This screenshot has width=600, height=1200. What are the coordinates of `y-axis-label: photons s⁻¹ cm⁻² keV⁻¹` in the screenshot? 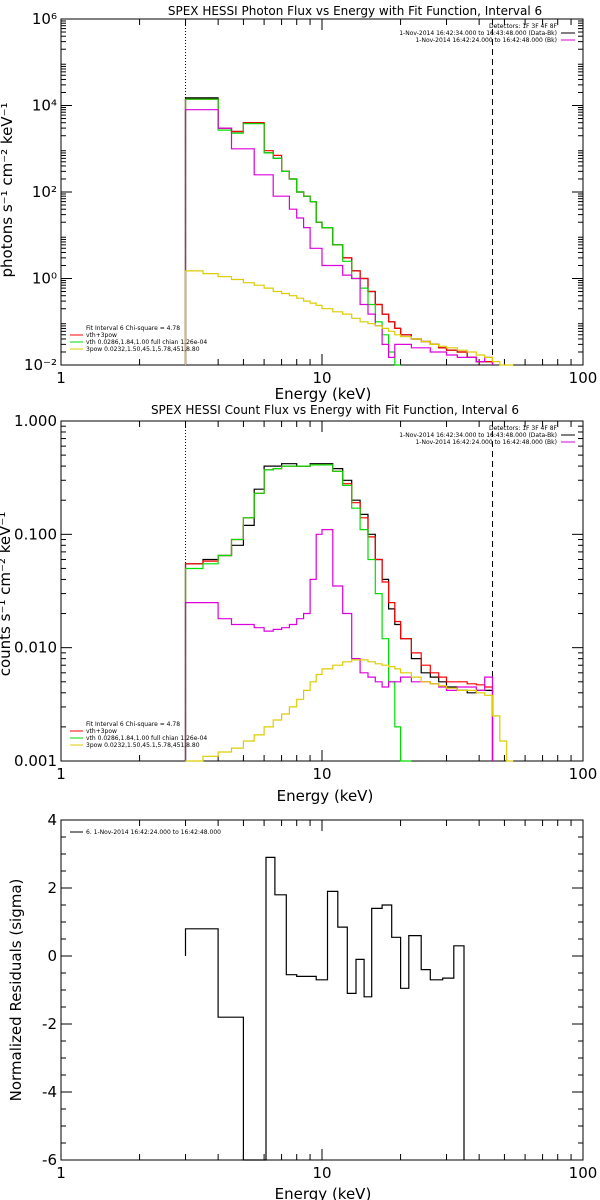 It's located at (8, 190).